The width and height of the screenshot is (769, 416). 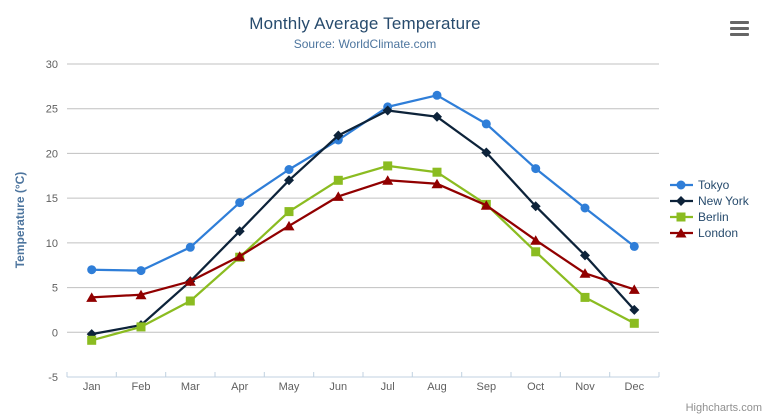 I want to click on y-axis-label: -5, so click(x=53, y=378).